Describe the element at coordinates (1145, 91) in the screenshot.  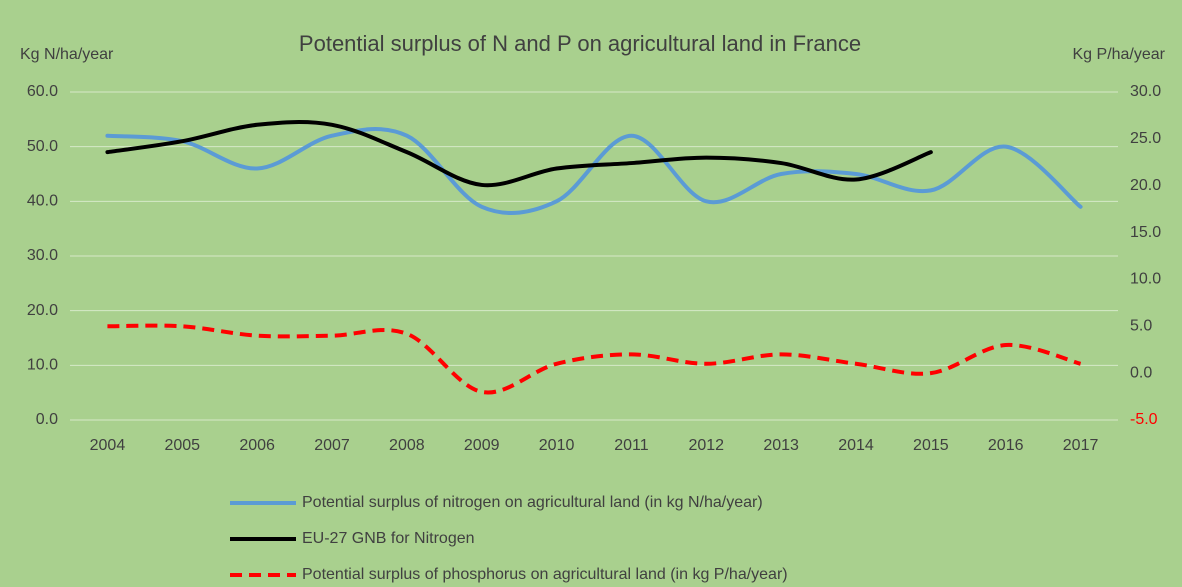
I see `y2-tick-label: 30.0` at that location.